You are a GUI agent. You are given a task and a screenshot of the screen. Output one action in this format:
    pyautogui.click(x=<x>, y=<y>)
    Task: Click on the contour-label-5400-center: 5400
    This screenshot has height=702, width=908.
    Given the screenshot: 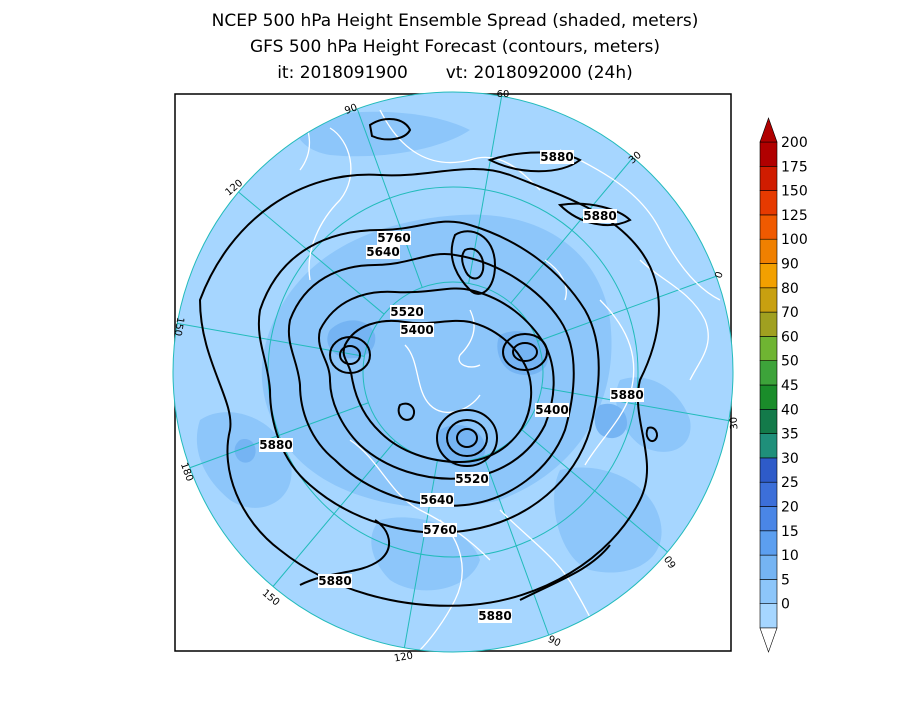 What is the action you would take?
    pyautogui.click(x=416, y=330)
    